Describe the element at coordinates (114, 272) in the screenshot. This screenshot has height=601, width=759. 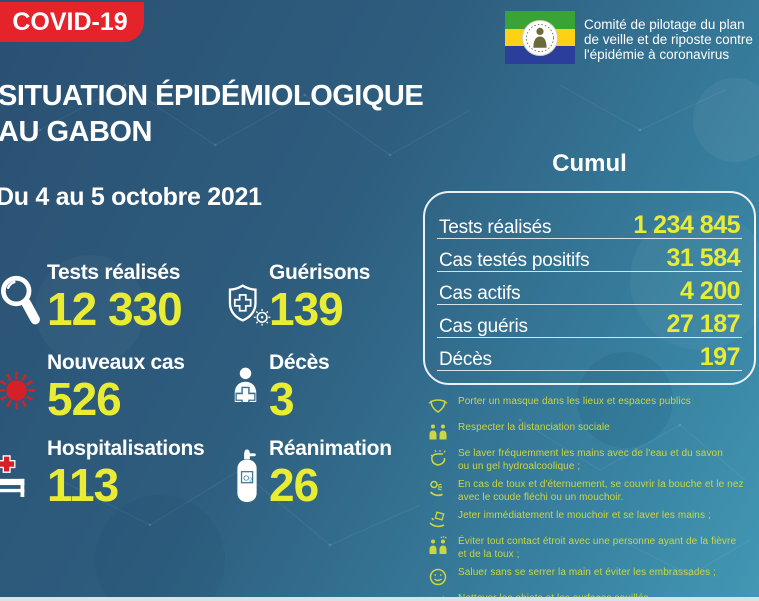
I see `stat-label: Tests réalisés` at that location.